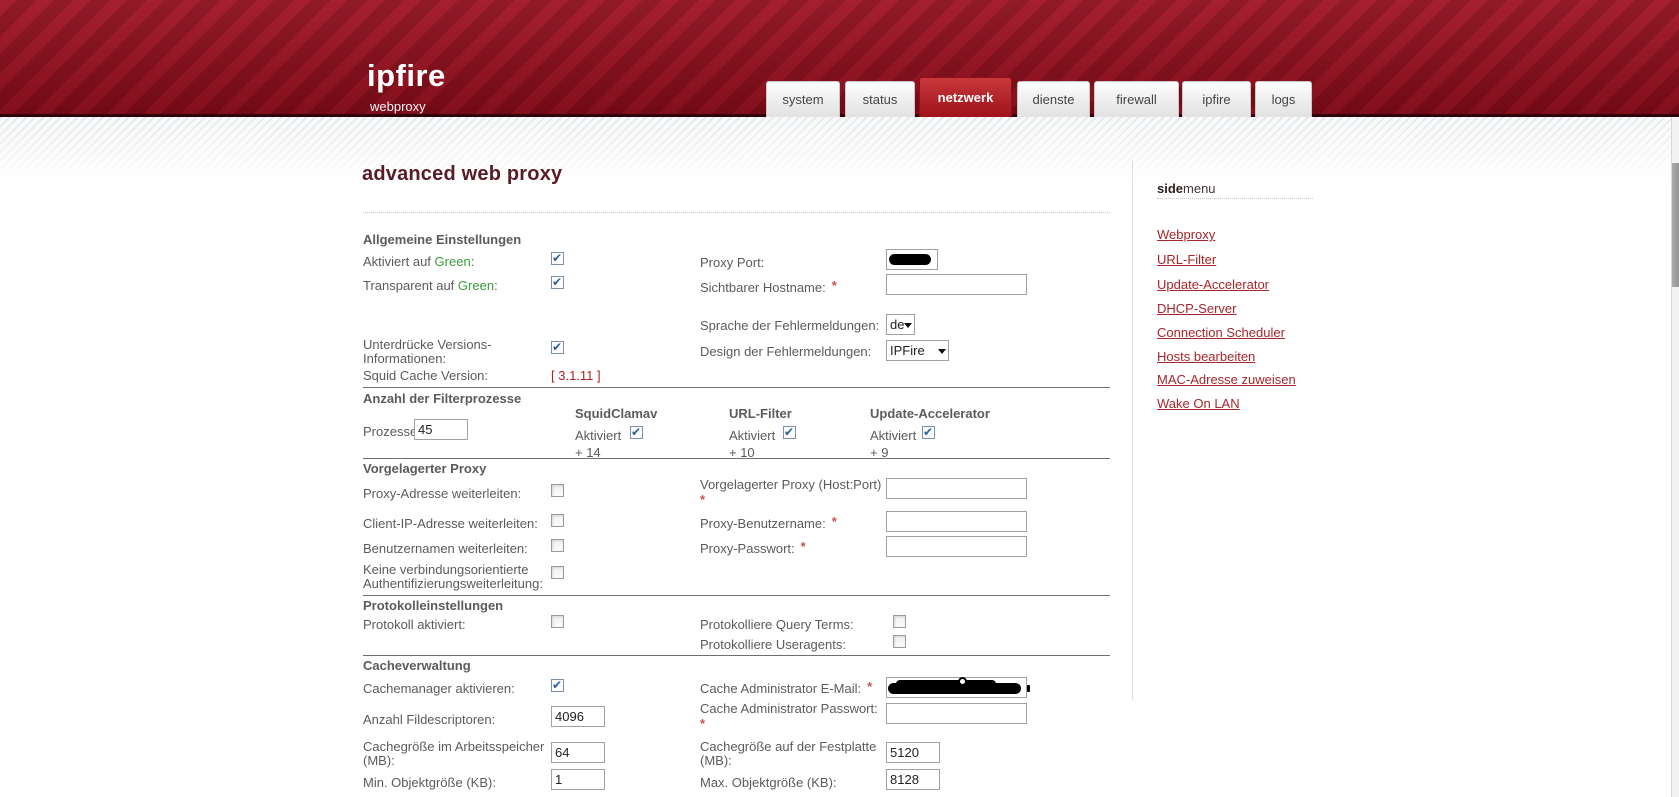 The image size is (1679, 797). What do you see at coordinates (1053, 99) in the screenshot?
I see `tab-dienste: dienste` at bounding box center [1053, 99].